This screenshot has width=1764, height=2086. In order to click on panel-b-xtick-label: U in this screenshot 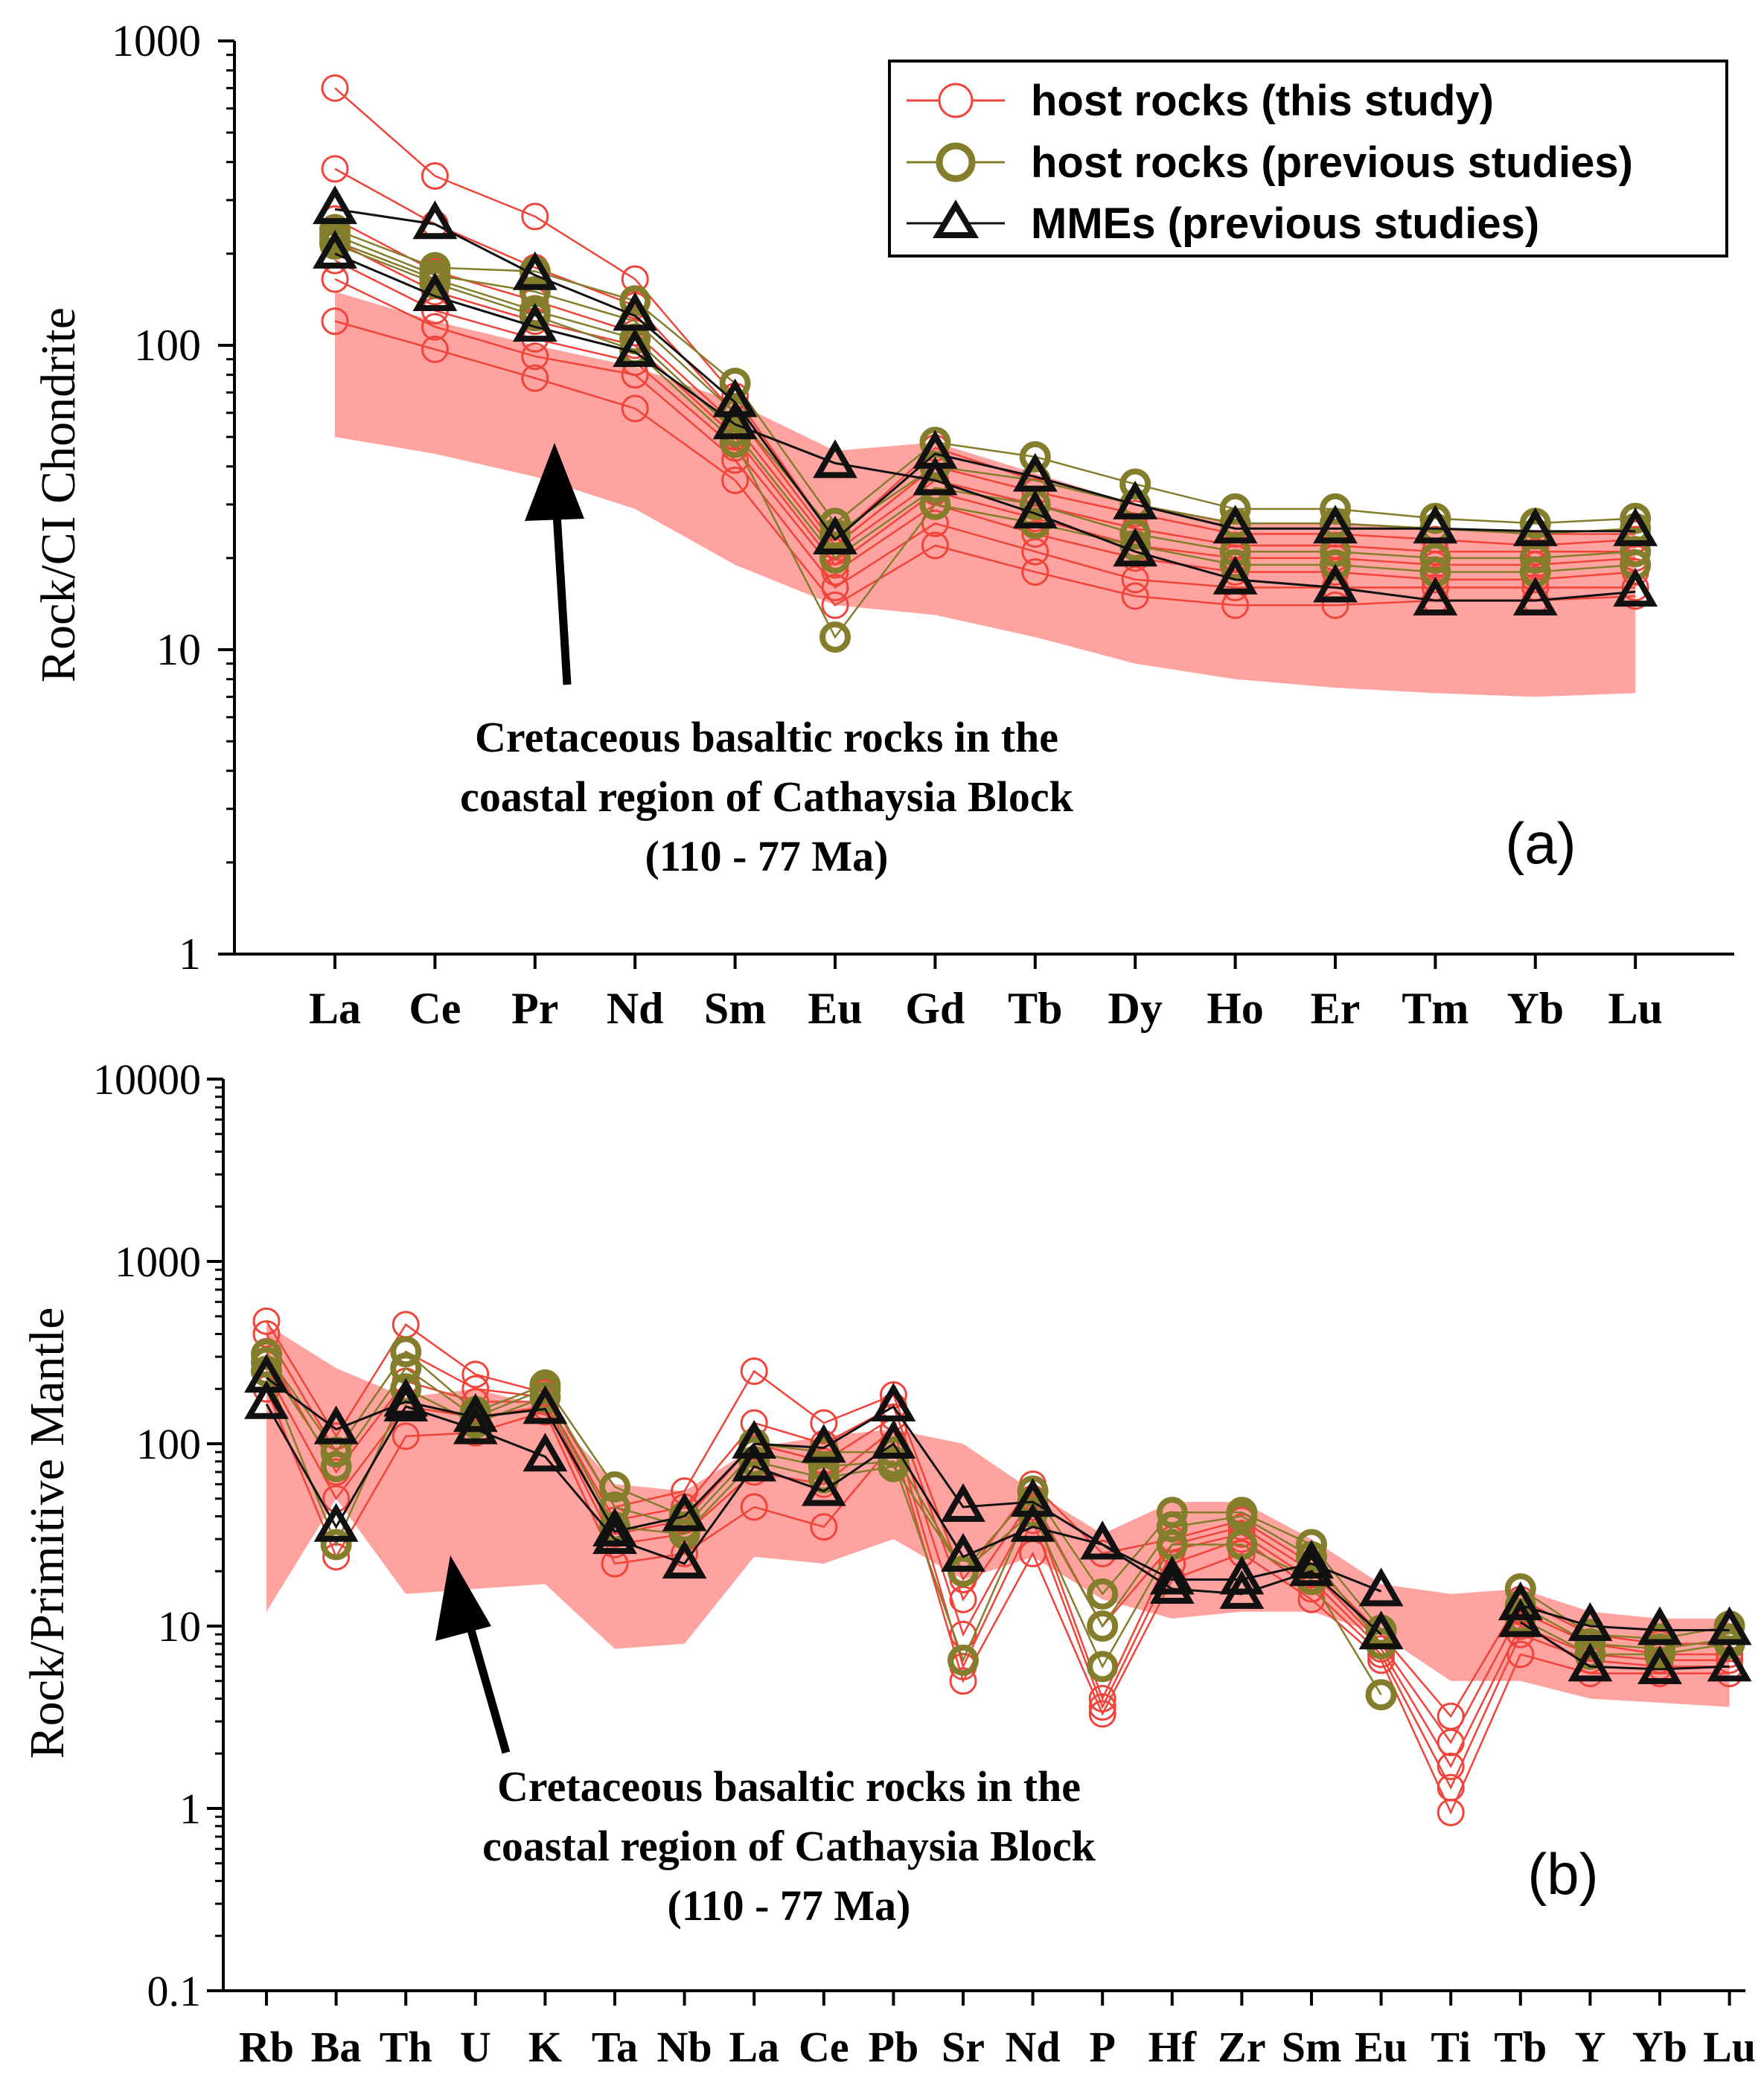, I will do `click(475, 2047)`.